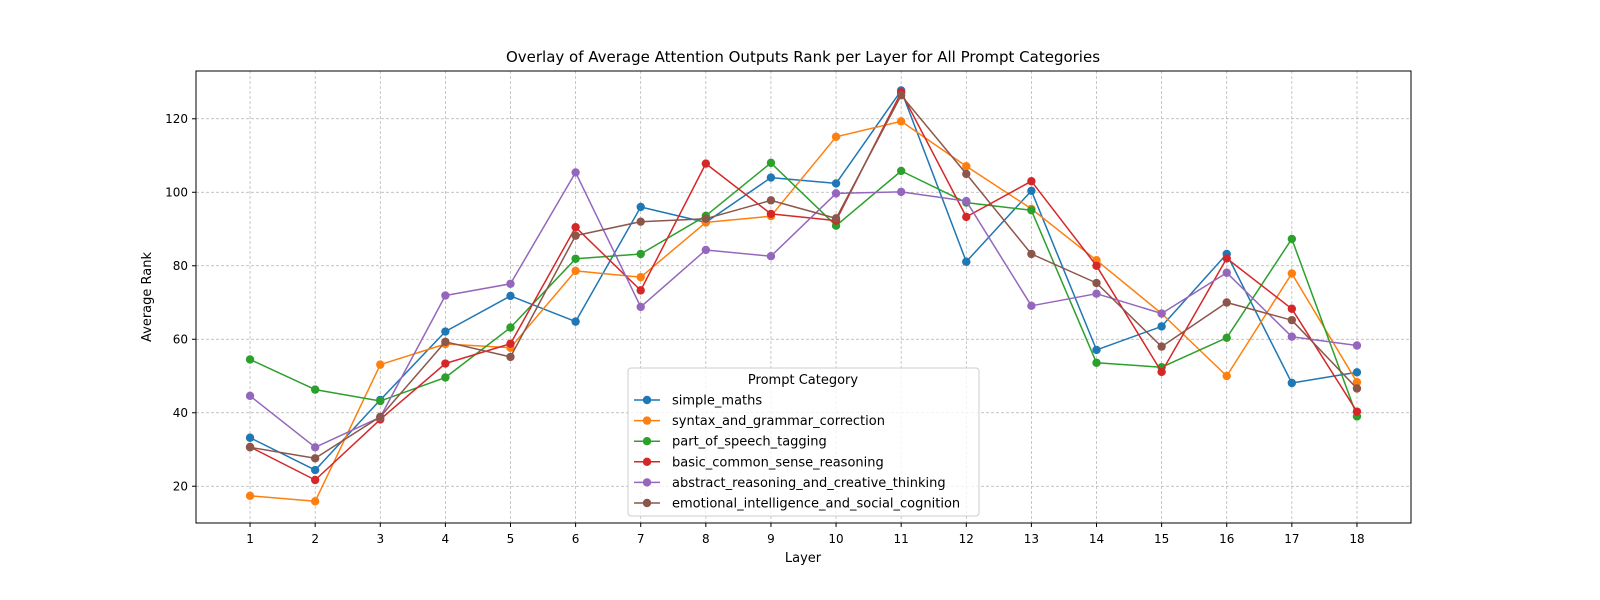  What do you see at coordinates (966, 539) in the screenshot?
I see `x-tick-label: 12` at bounding box center [966, 539].